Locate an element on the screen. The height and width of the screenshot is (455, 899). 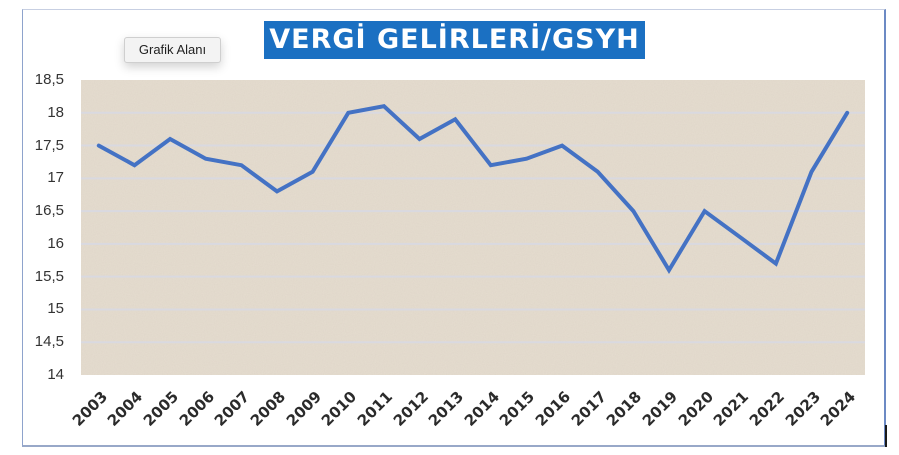
y-tick-label: 15,5 is located at coordinates (49, 276).